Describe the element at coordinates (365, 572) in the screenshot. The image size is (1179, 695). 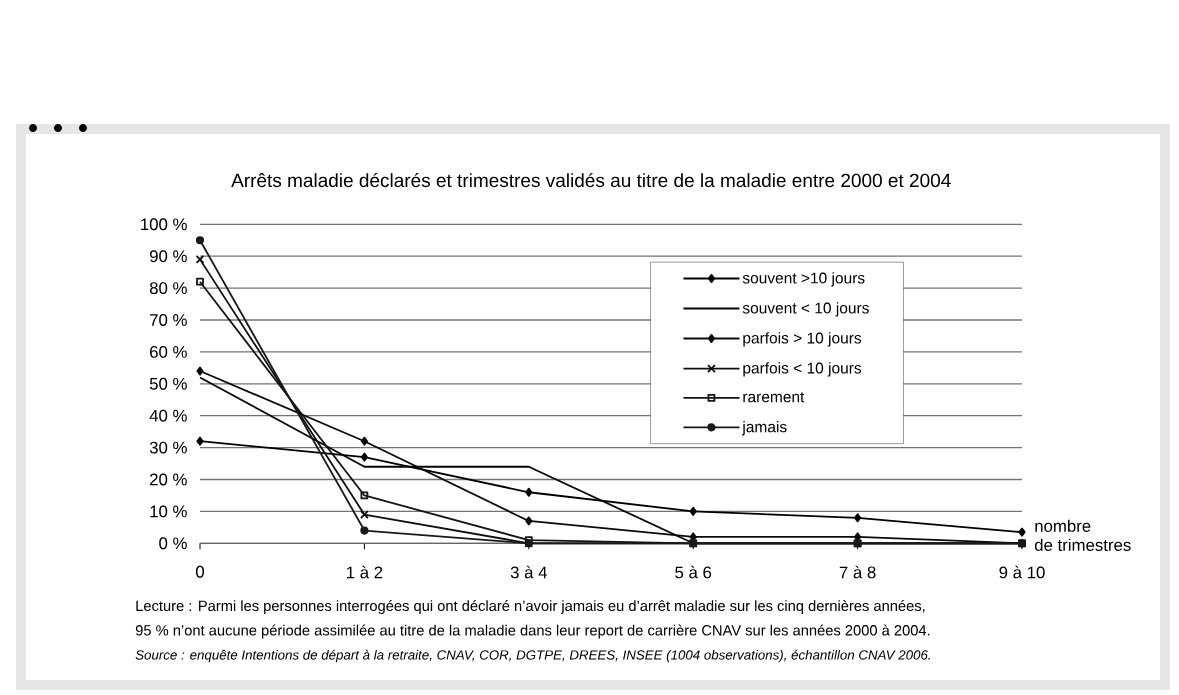
I see `x-tick-label: 1 à 2` at that location.